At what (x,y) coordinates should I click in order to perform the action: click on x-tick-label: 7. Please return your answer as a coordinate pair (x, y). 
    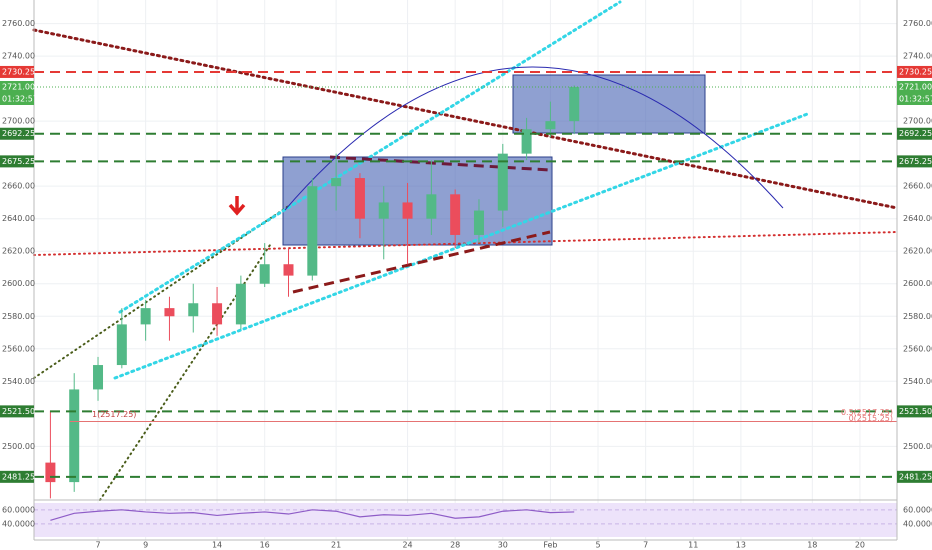
    Looking at the image, I should click on (97, 545).